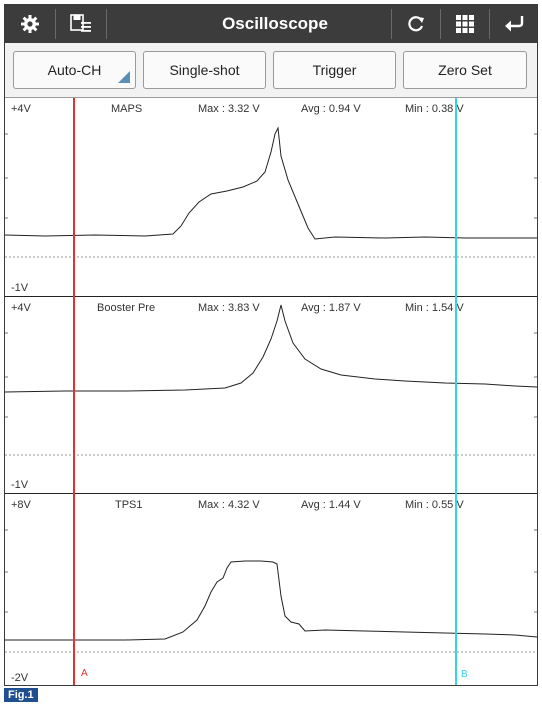  Describe the element at coordinates (416, 24) in the screenshot. I see `refresh-icon` at that location.